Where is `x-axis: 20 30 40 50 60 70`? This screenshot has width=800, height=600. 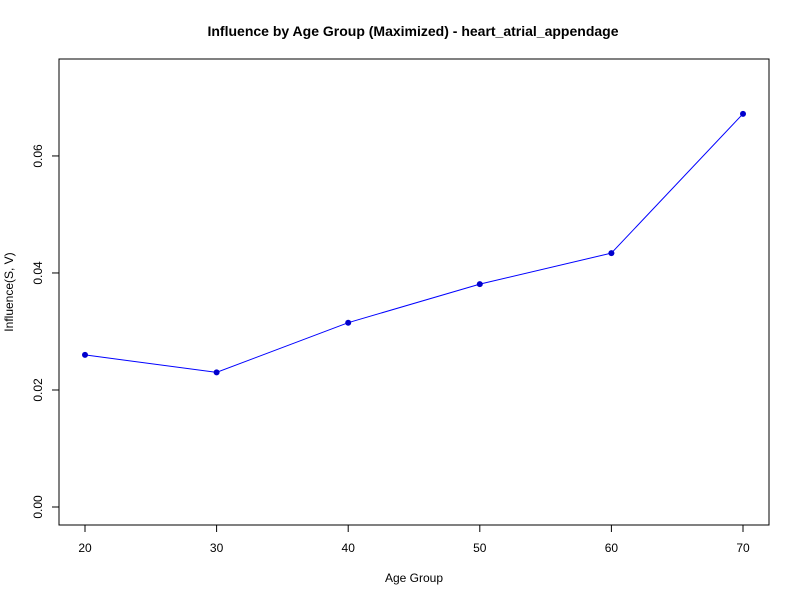 x-axis: 20 30 40 50 60 70 is located at coordinates (414, 540).